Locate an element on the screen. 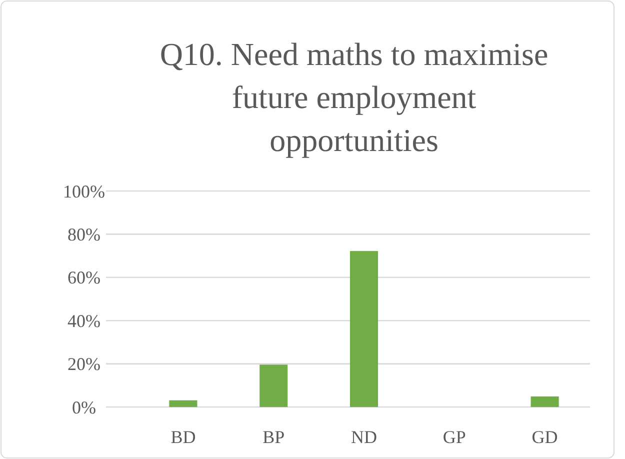 The image size is (625, 459). x-tick-label: BP is located at coordinates (273, 437).